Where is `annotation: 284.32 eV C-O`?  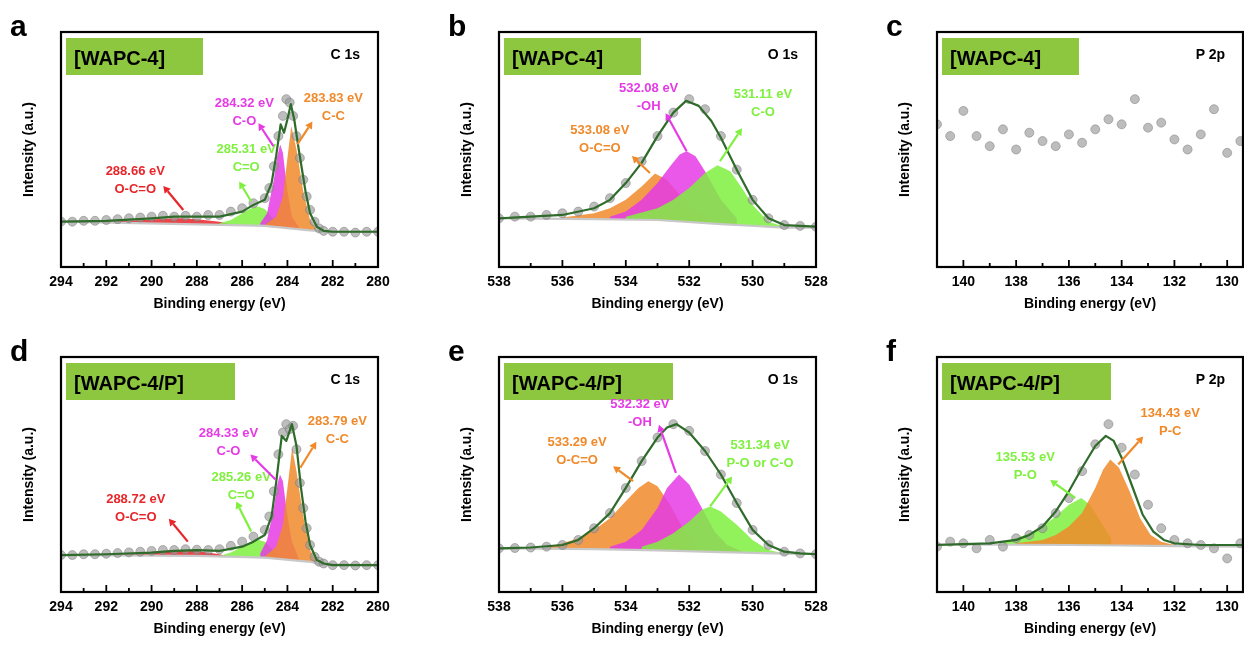
annotation: 284.32 eV C-O is located at coordinates (244, 112).